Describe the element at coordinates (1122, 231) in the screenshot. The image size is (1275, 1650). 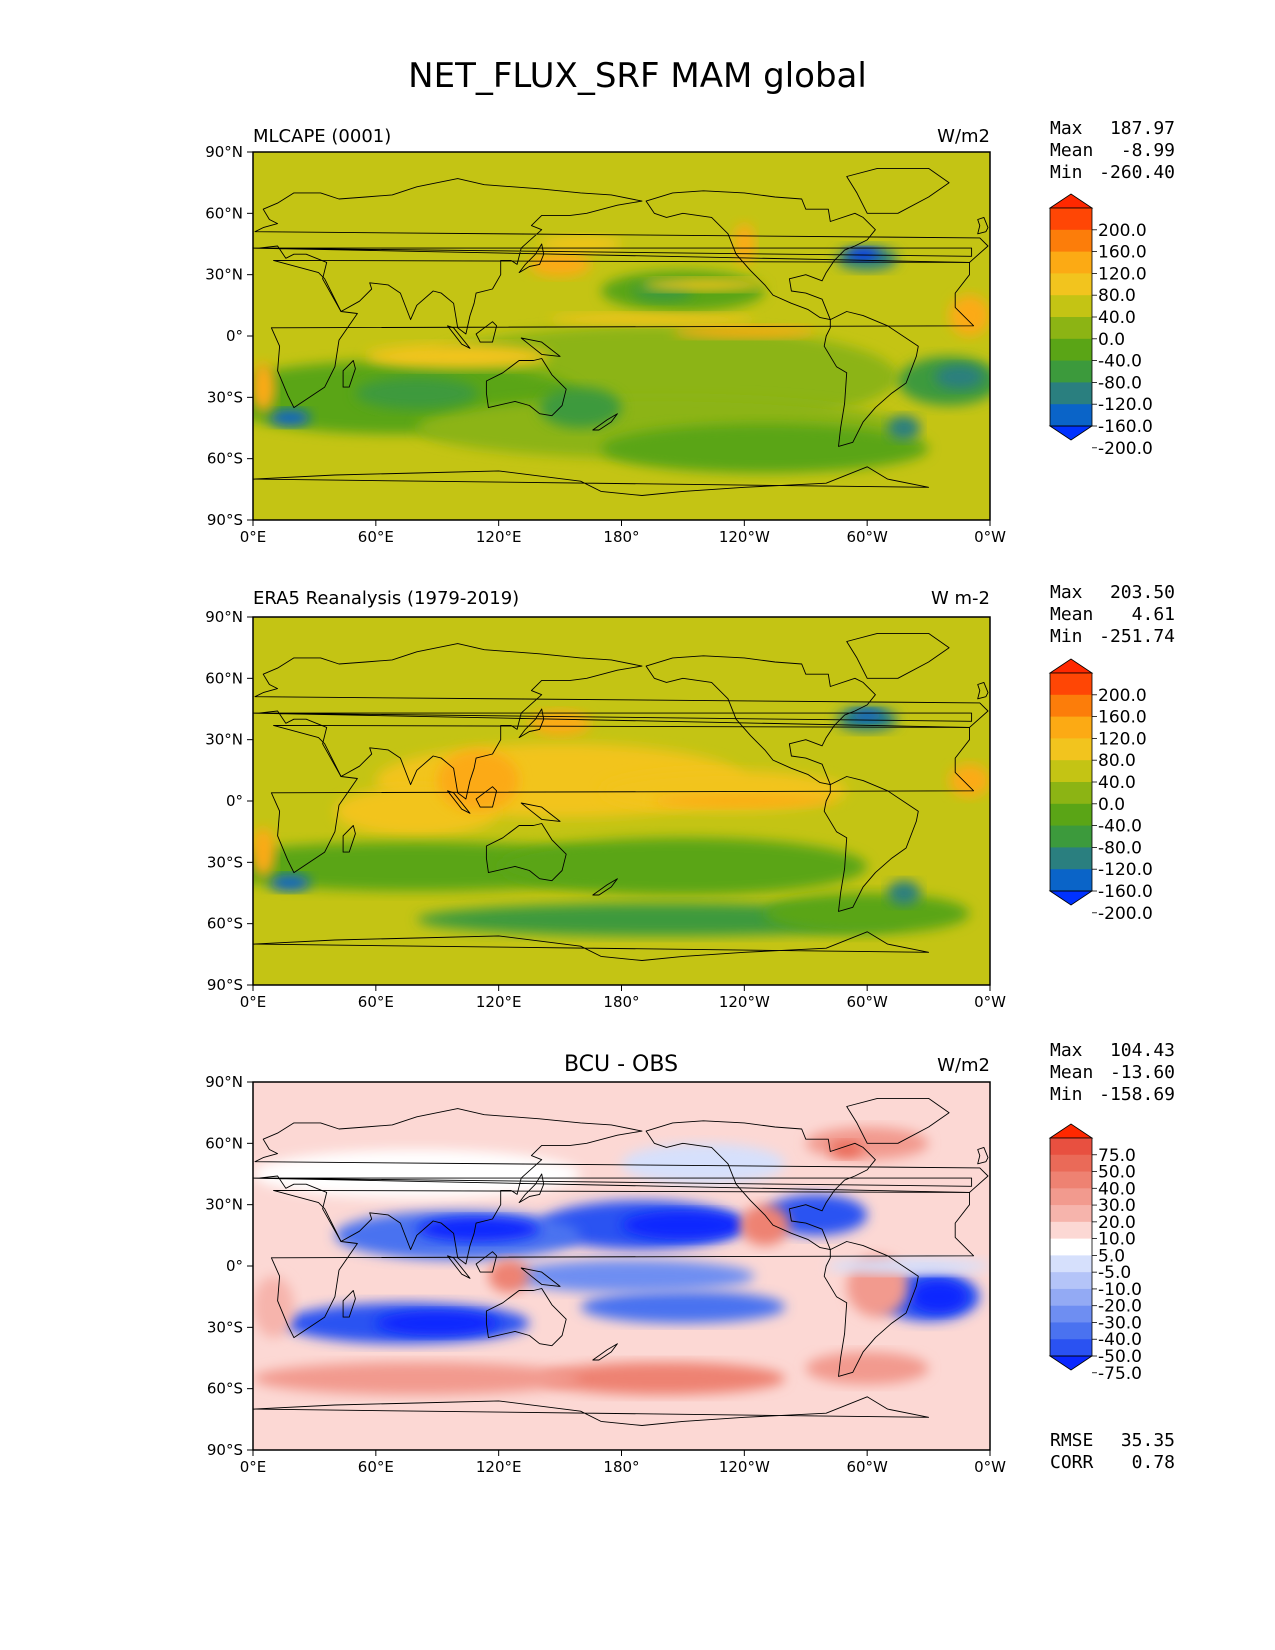
I see `colorbar-tick-label: 200.0` at that location.